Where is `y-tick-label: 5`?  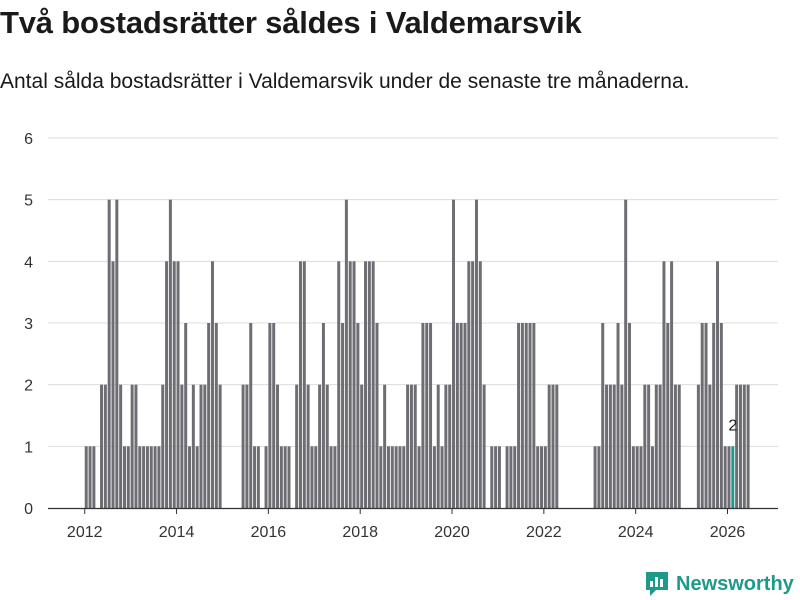 y-tick-label: 5 is located at coordinates (28, 201).